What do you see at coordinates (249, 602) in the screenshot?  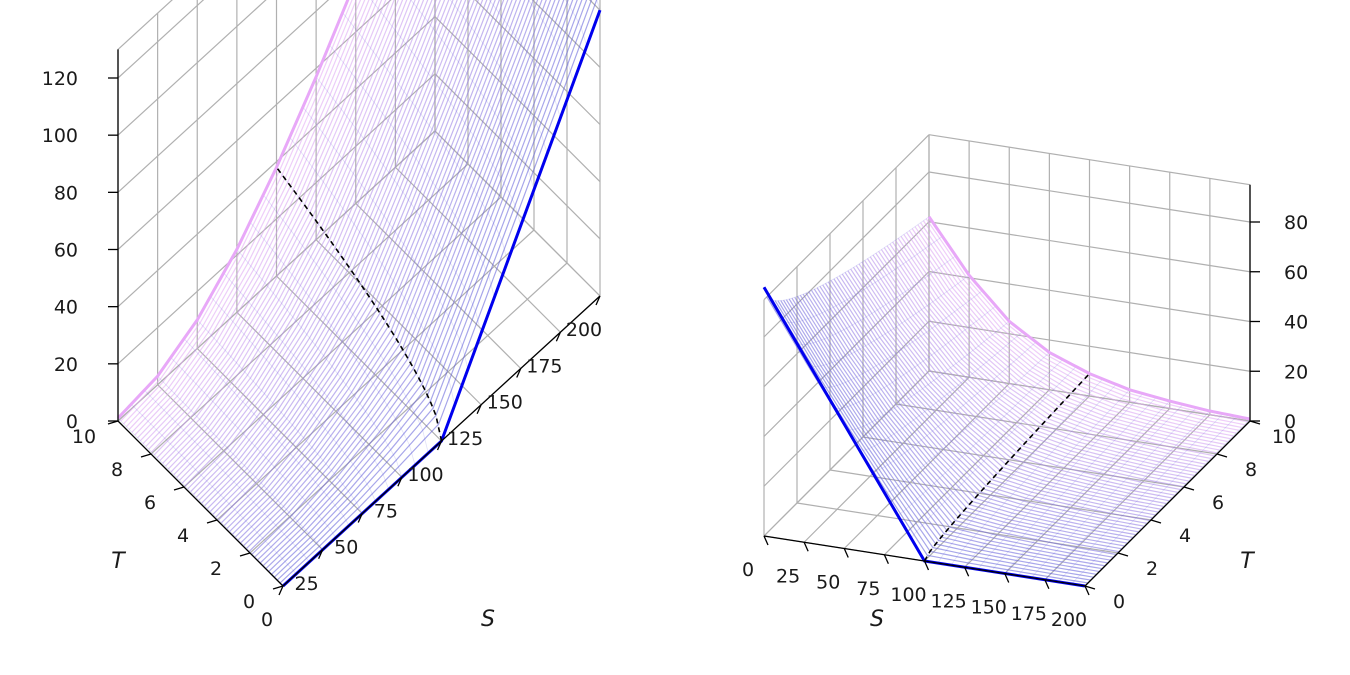 I see `y-tick-label: 0` at bounding box center [249, 602].